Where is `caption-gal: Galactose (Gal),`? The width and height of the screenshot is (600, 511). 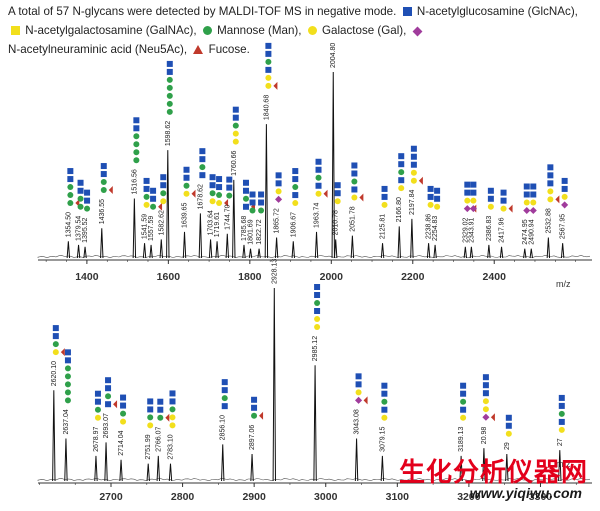 caption-gal: Galactose (Gal), is located at coordinates (364, 30).